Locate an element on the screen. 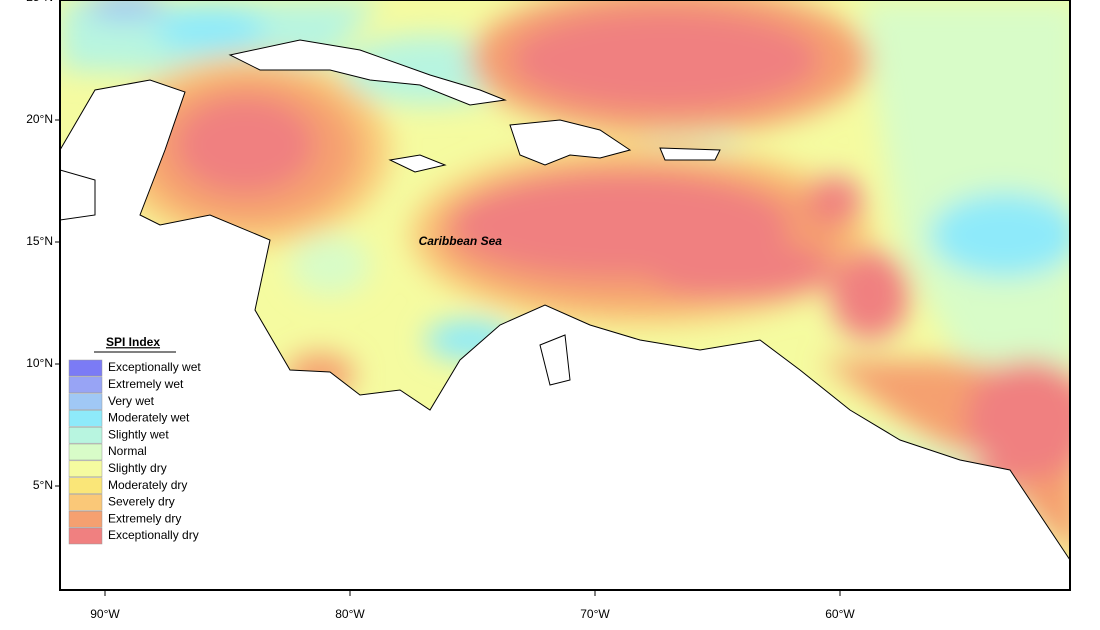  lat-tick-label: 20°N is located at coordinates (39, 119).